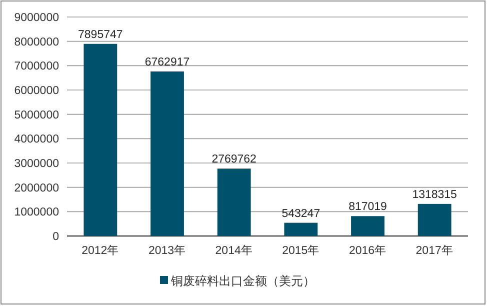  Describe the element at coordinates (36, 66) in the screenshot. I see `y-tick-label: 7000000` at that location.